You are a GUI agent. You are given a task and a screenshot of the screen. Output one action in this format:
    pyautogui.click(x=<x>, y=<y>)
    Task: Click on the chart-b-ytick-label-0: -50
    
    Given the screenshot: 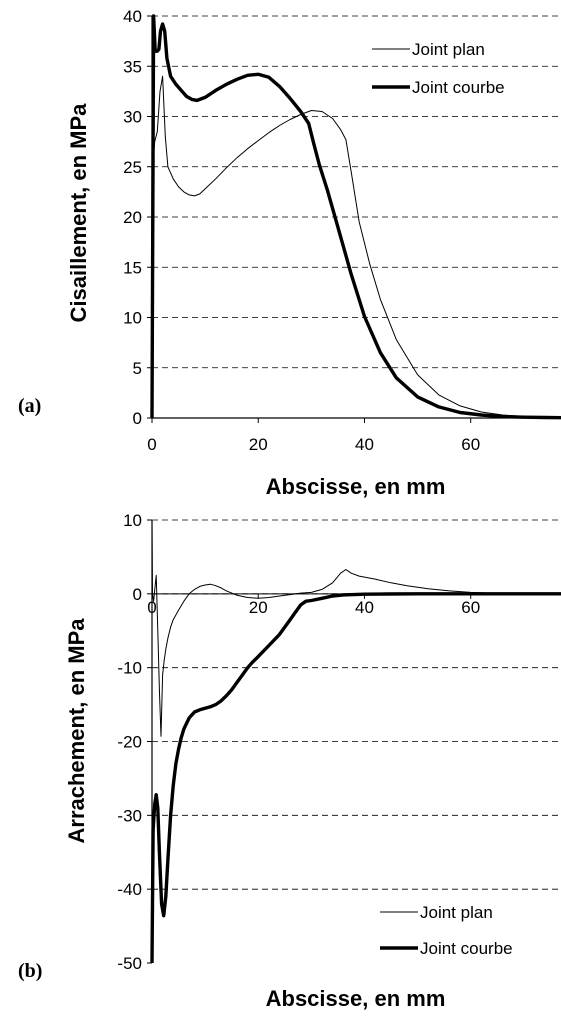 What is the action you would take?
    pyautogui.click(x=129, y=963)
    